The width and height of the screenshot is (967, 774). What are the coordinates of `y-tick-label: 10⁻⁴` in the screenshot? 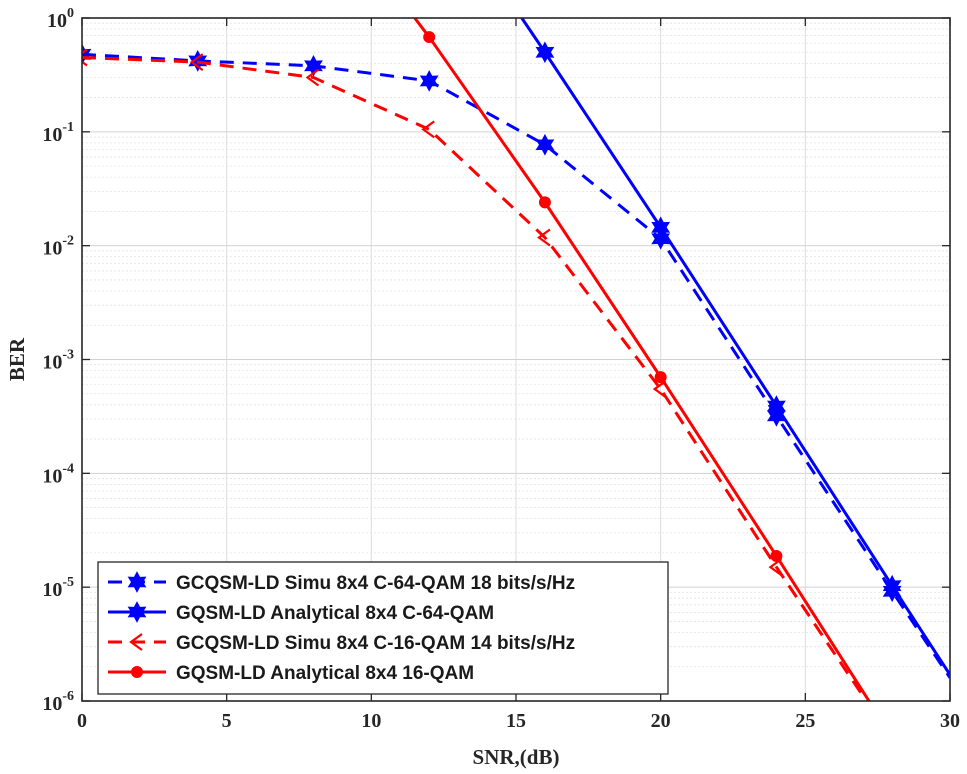 It's located at (58, 474).